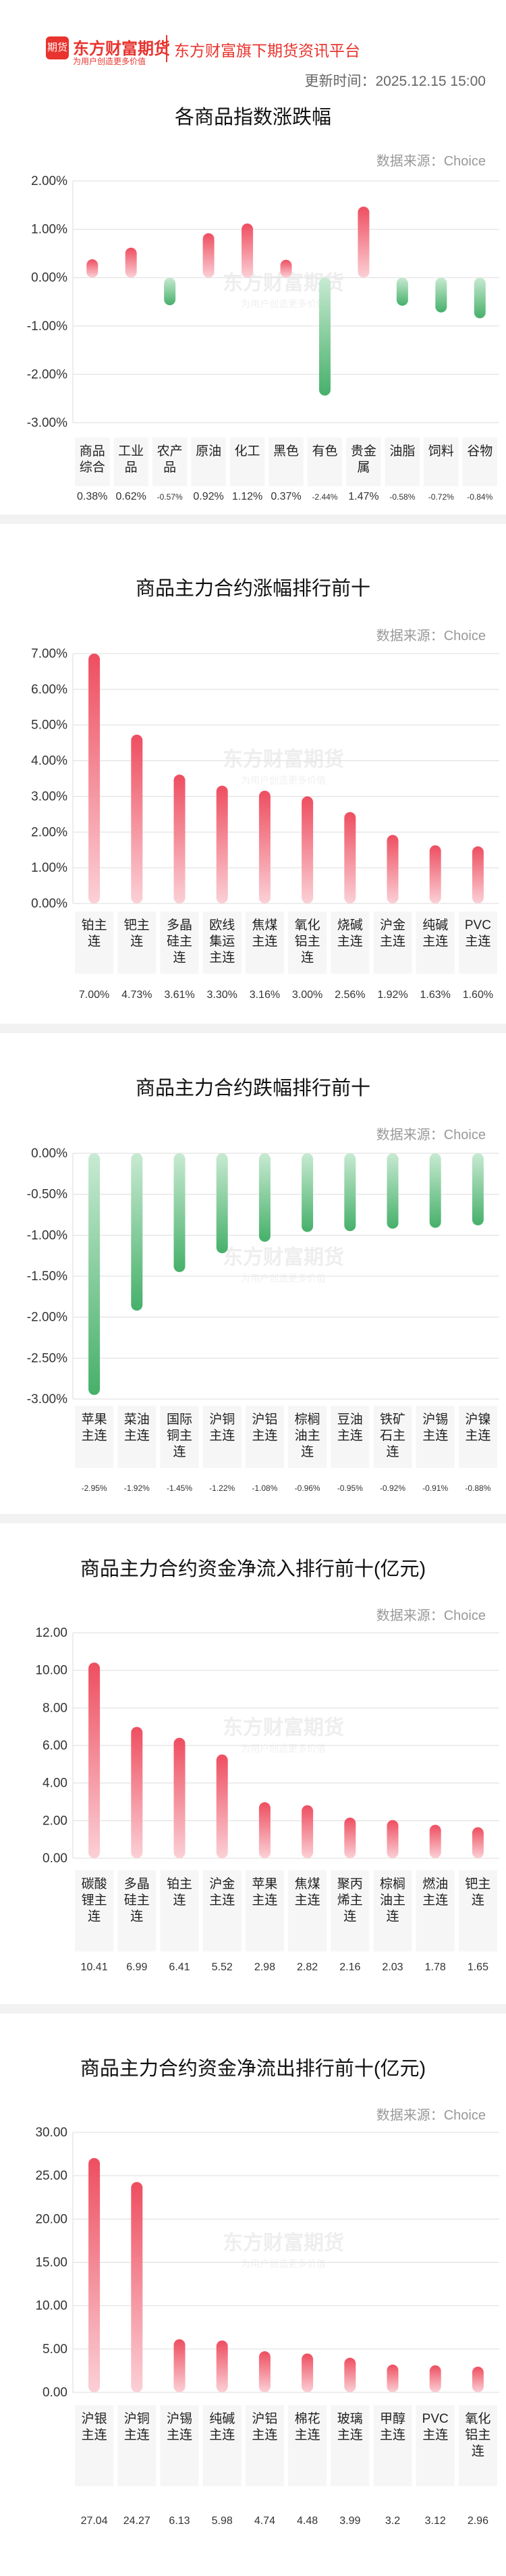 Image resolution: width=506 pixels, height=2576 pixels. I want to click on category-label: 铂主连, so click(94, 933).